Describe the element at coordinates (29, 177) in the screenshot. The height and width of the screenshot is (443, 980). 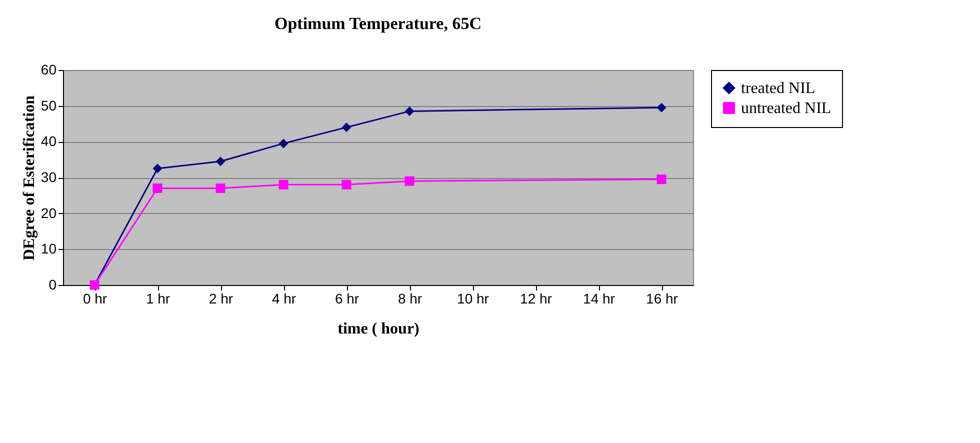
I see `y-axis-title: DEgree of Esterification` at that location.